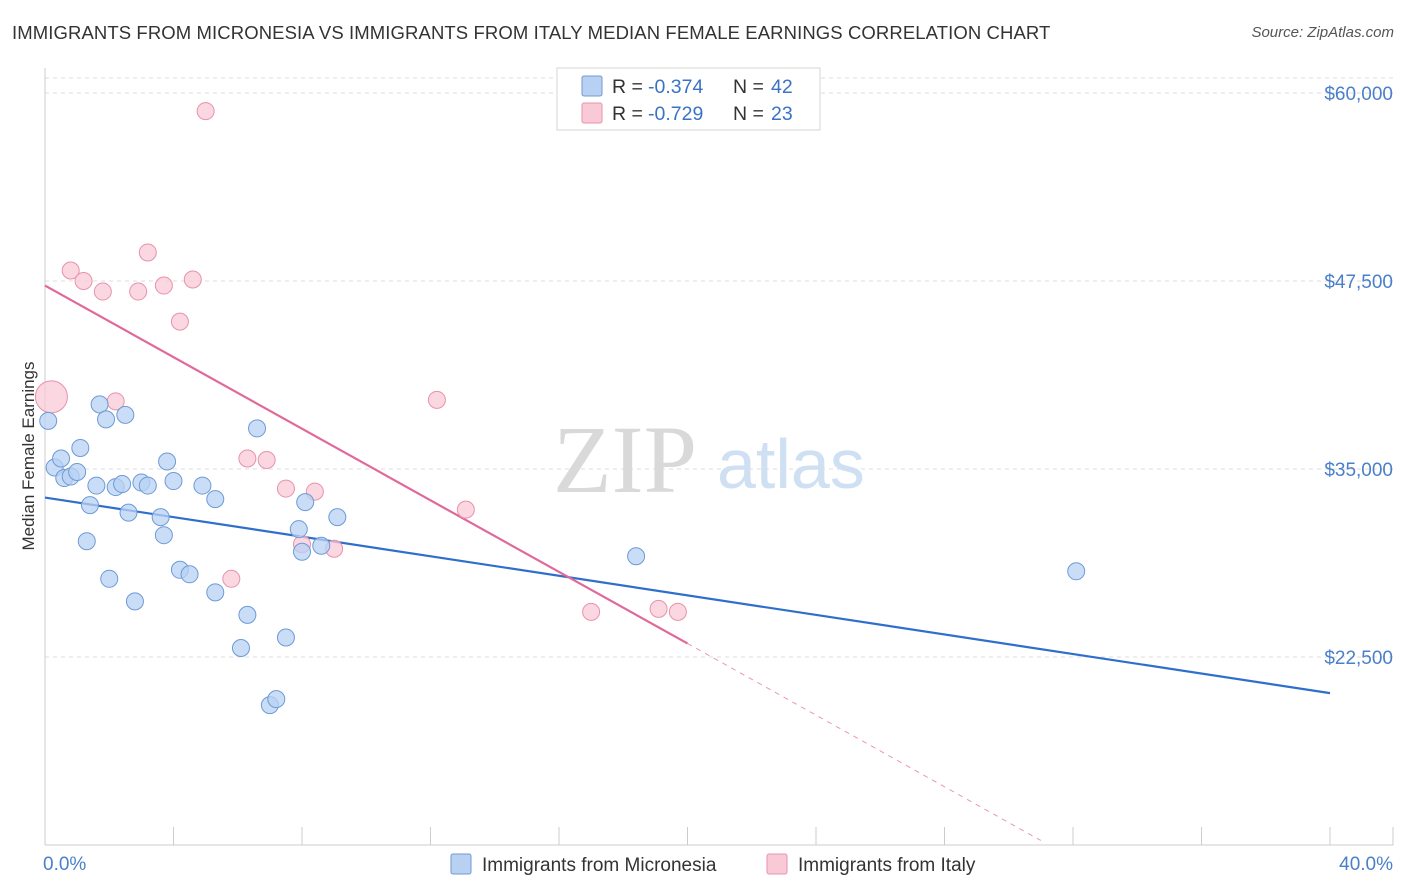  I want to click on x-tick-label-max: 40.0%, so click(1366, 864).